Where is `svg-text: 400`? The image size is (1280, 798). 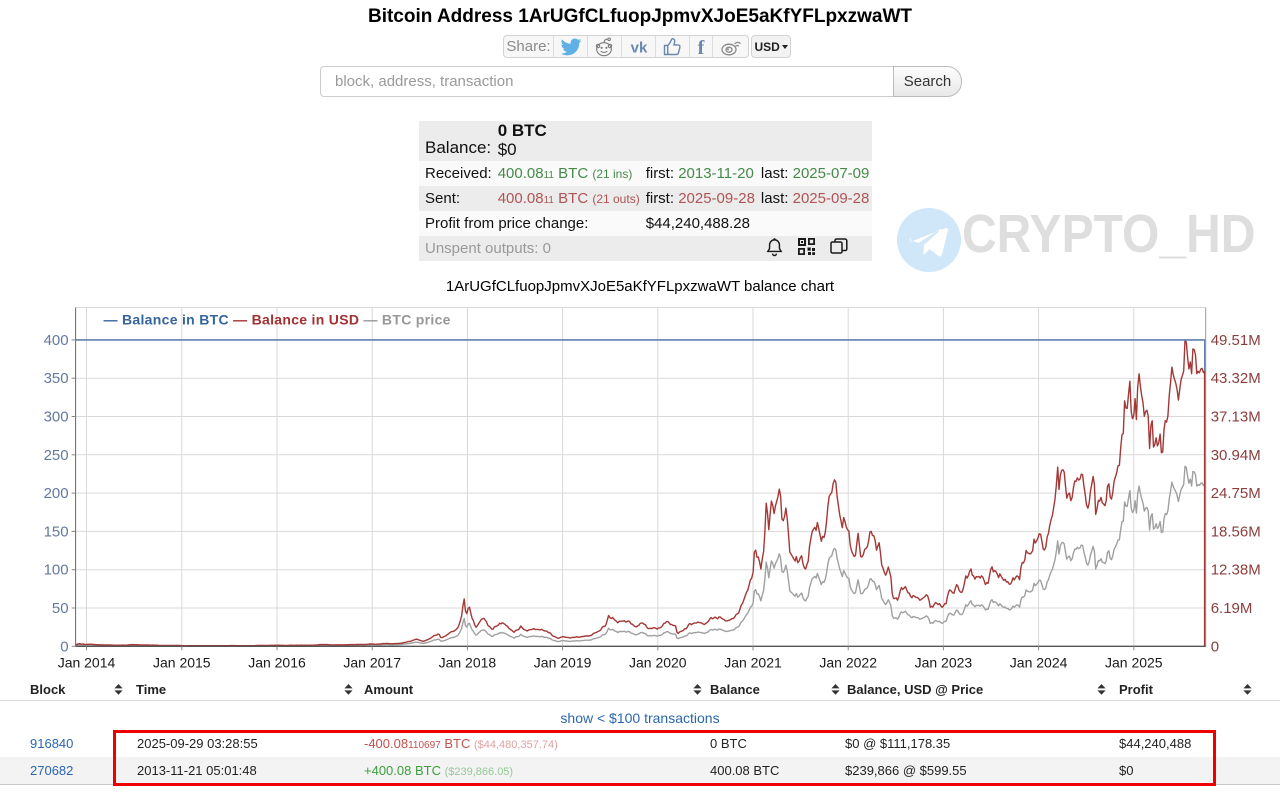 svg-text: 400 is located at coordinates (56, 340).